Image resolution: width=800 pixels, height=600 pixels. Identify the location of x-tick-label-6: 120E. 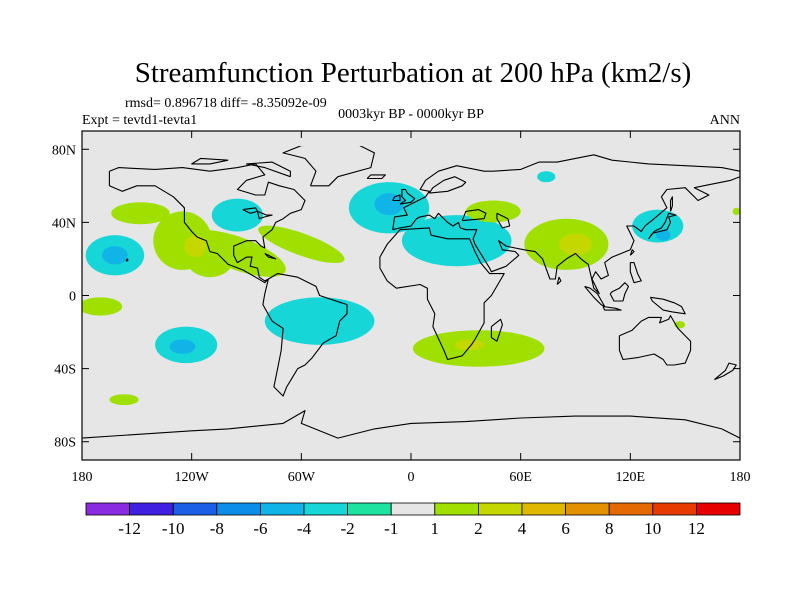
(631, 477).